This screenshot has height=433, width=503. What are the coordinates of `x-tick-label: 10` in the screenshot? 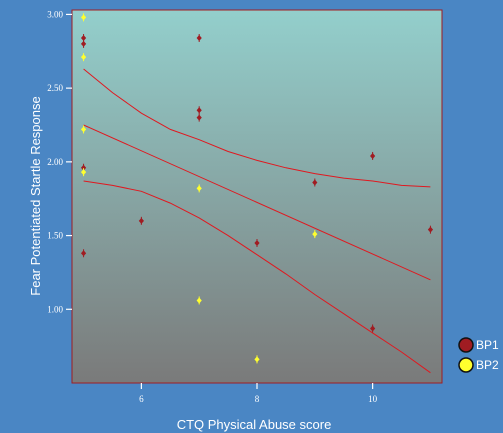 It's located at (373, 399).